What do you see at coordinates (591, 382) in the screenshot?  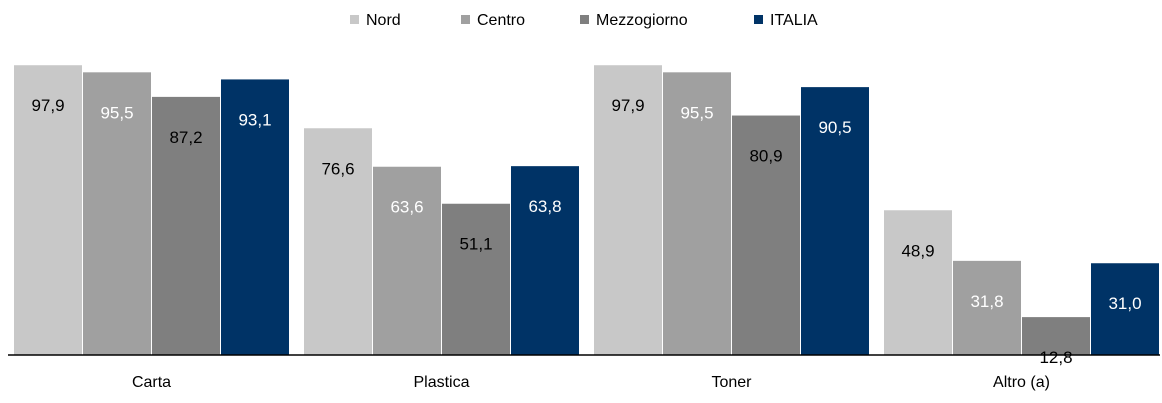 I see `x-axis-tick-labels: Carta Plastica Toner Altro (a)` at bounding box center [591, 382].